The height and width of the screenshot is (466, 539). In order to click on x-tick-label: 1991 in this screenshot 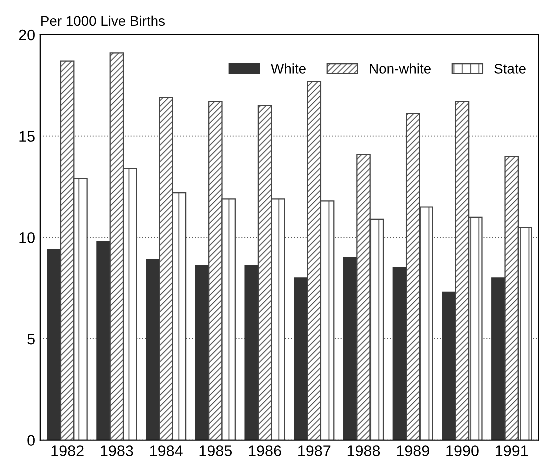, I will do `click(512, 451)`.